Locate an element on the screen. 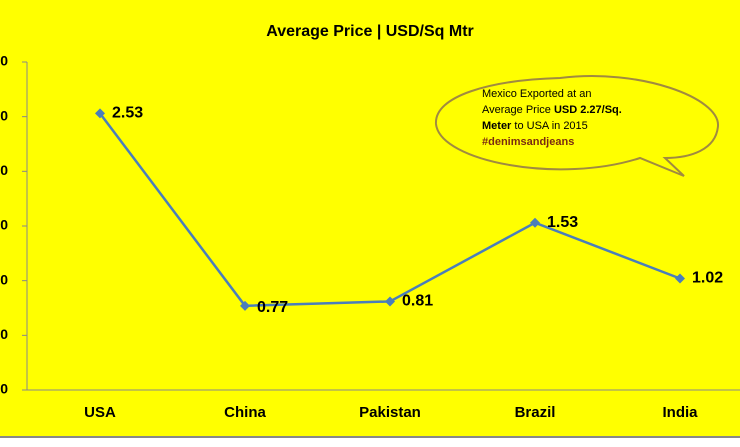 The width and height of the screenshot is (740, 447). y-tick-label: 1.00 is located at coordinates (4, 279).